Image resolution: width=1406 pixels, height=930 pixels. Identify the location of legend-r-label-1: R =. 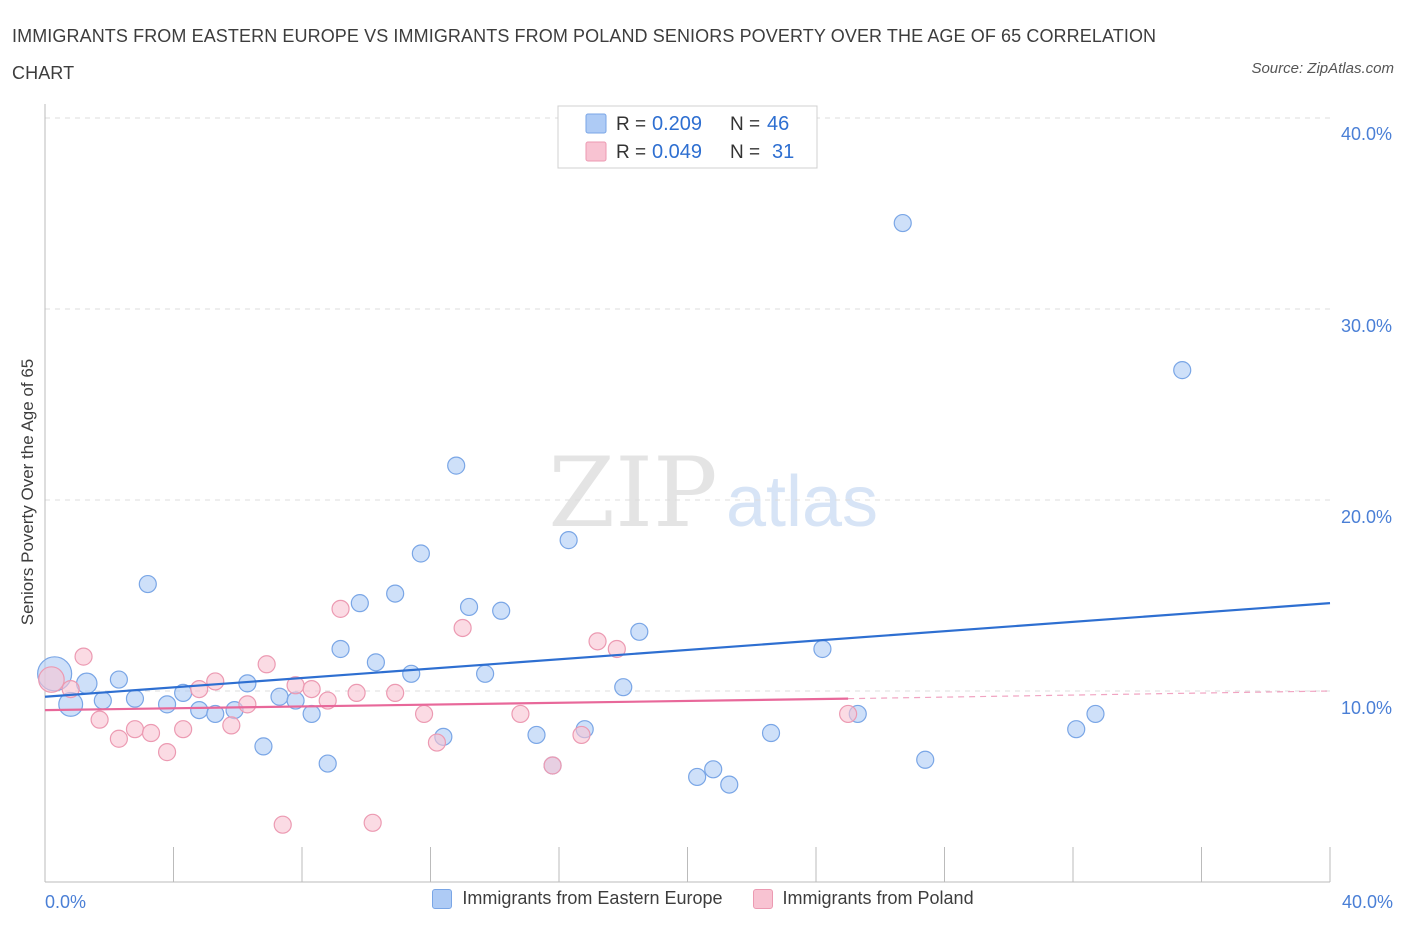
(631, 124).